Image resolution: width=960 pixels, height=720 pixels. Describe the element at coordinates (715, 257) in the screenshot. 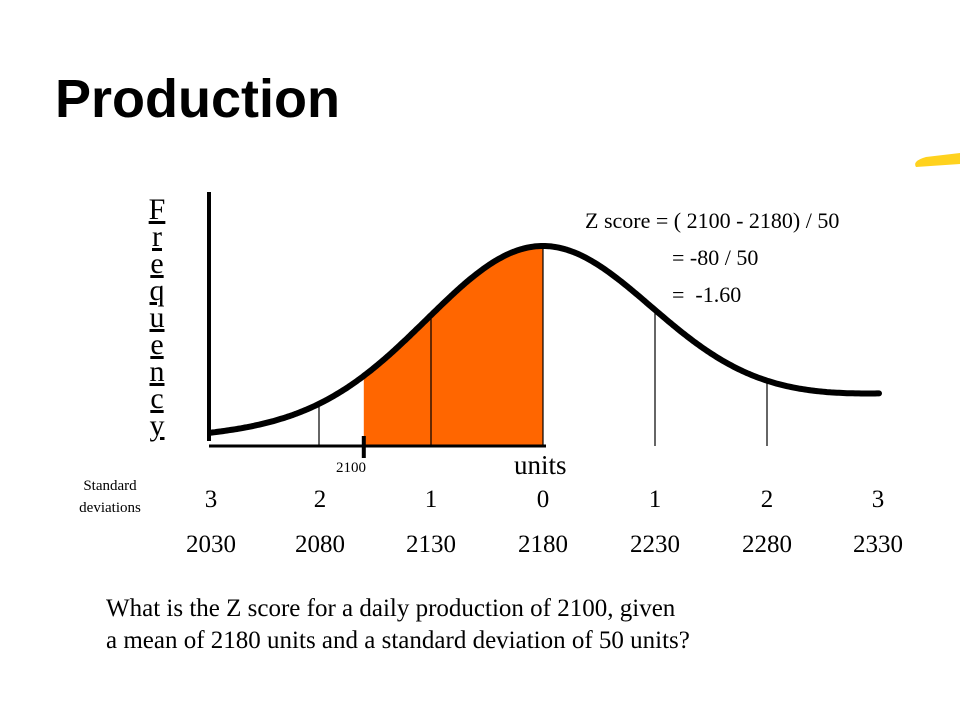

I see `zscore-equation-line-2: = -80 / 50` at that location.